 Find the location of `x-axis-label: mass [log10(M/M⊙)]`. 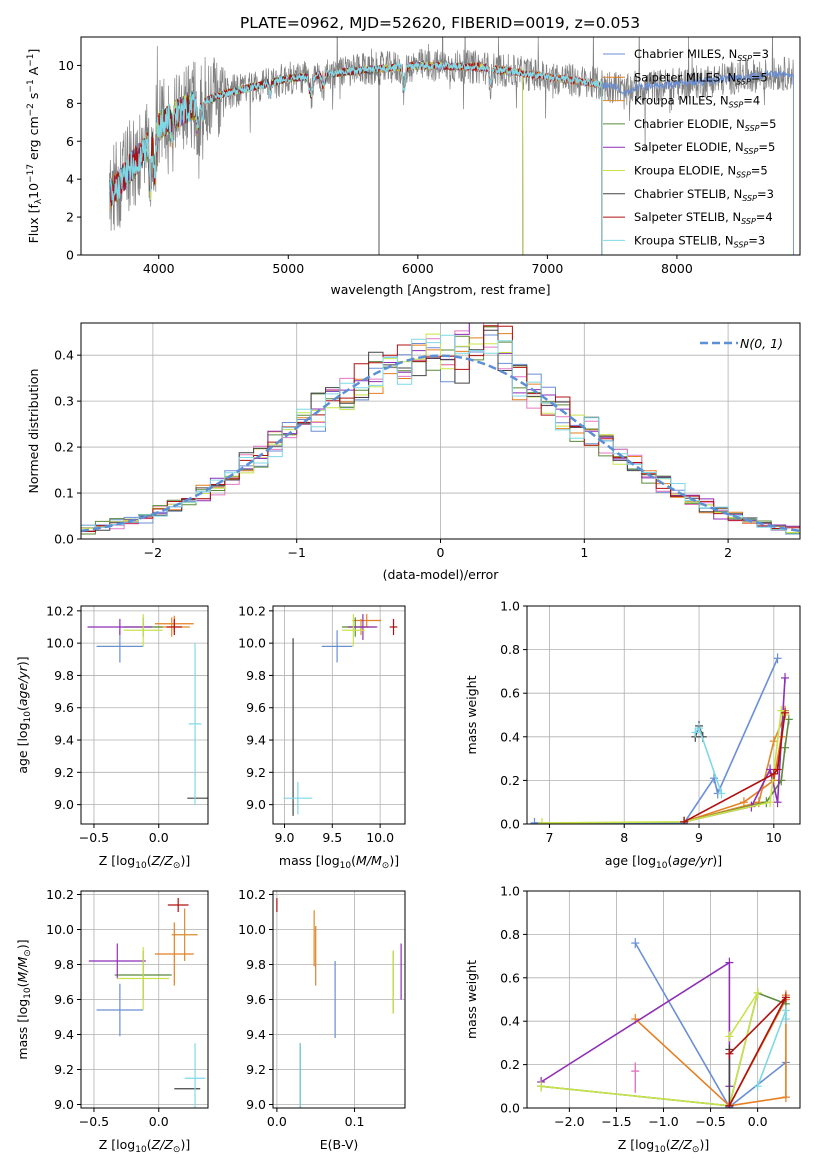

x-axis-label: mass [log10(M/M⊙)] is located at coordinates (339, 862).